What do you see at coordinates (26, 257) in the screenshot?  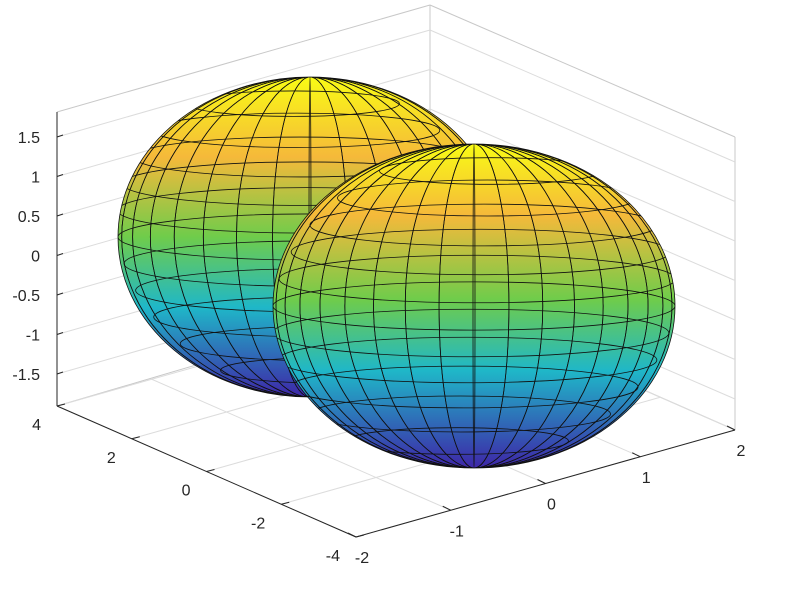 I see `z-tick-labels: -1.5 -1 -0.5 0 0.5 1 1.5` at bounding box center [26, 257].